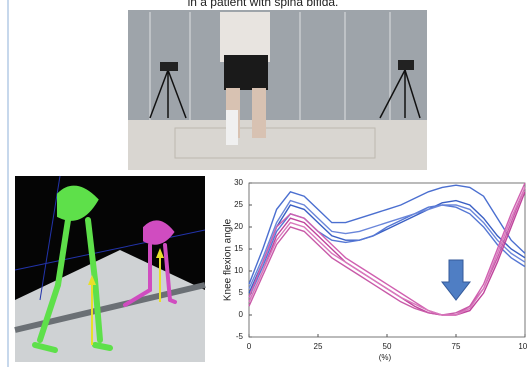  Describe the element at coordinates (522, 346) in the screenshot. I see `x-tick-label: 100` at that location.